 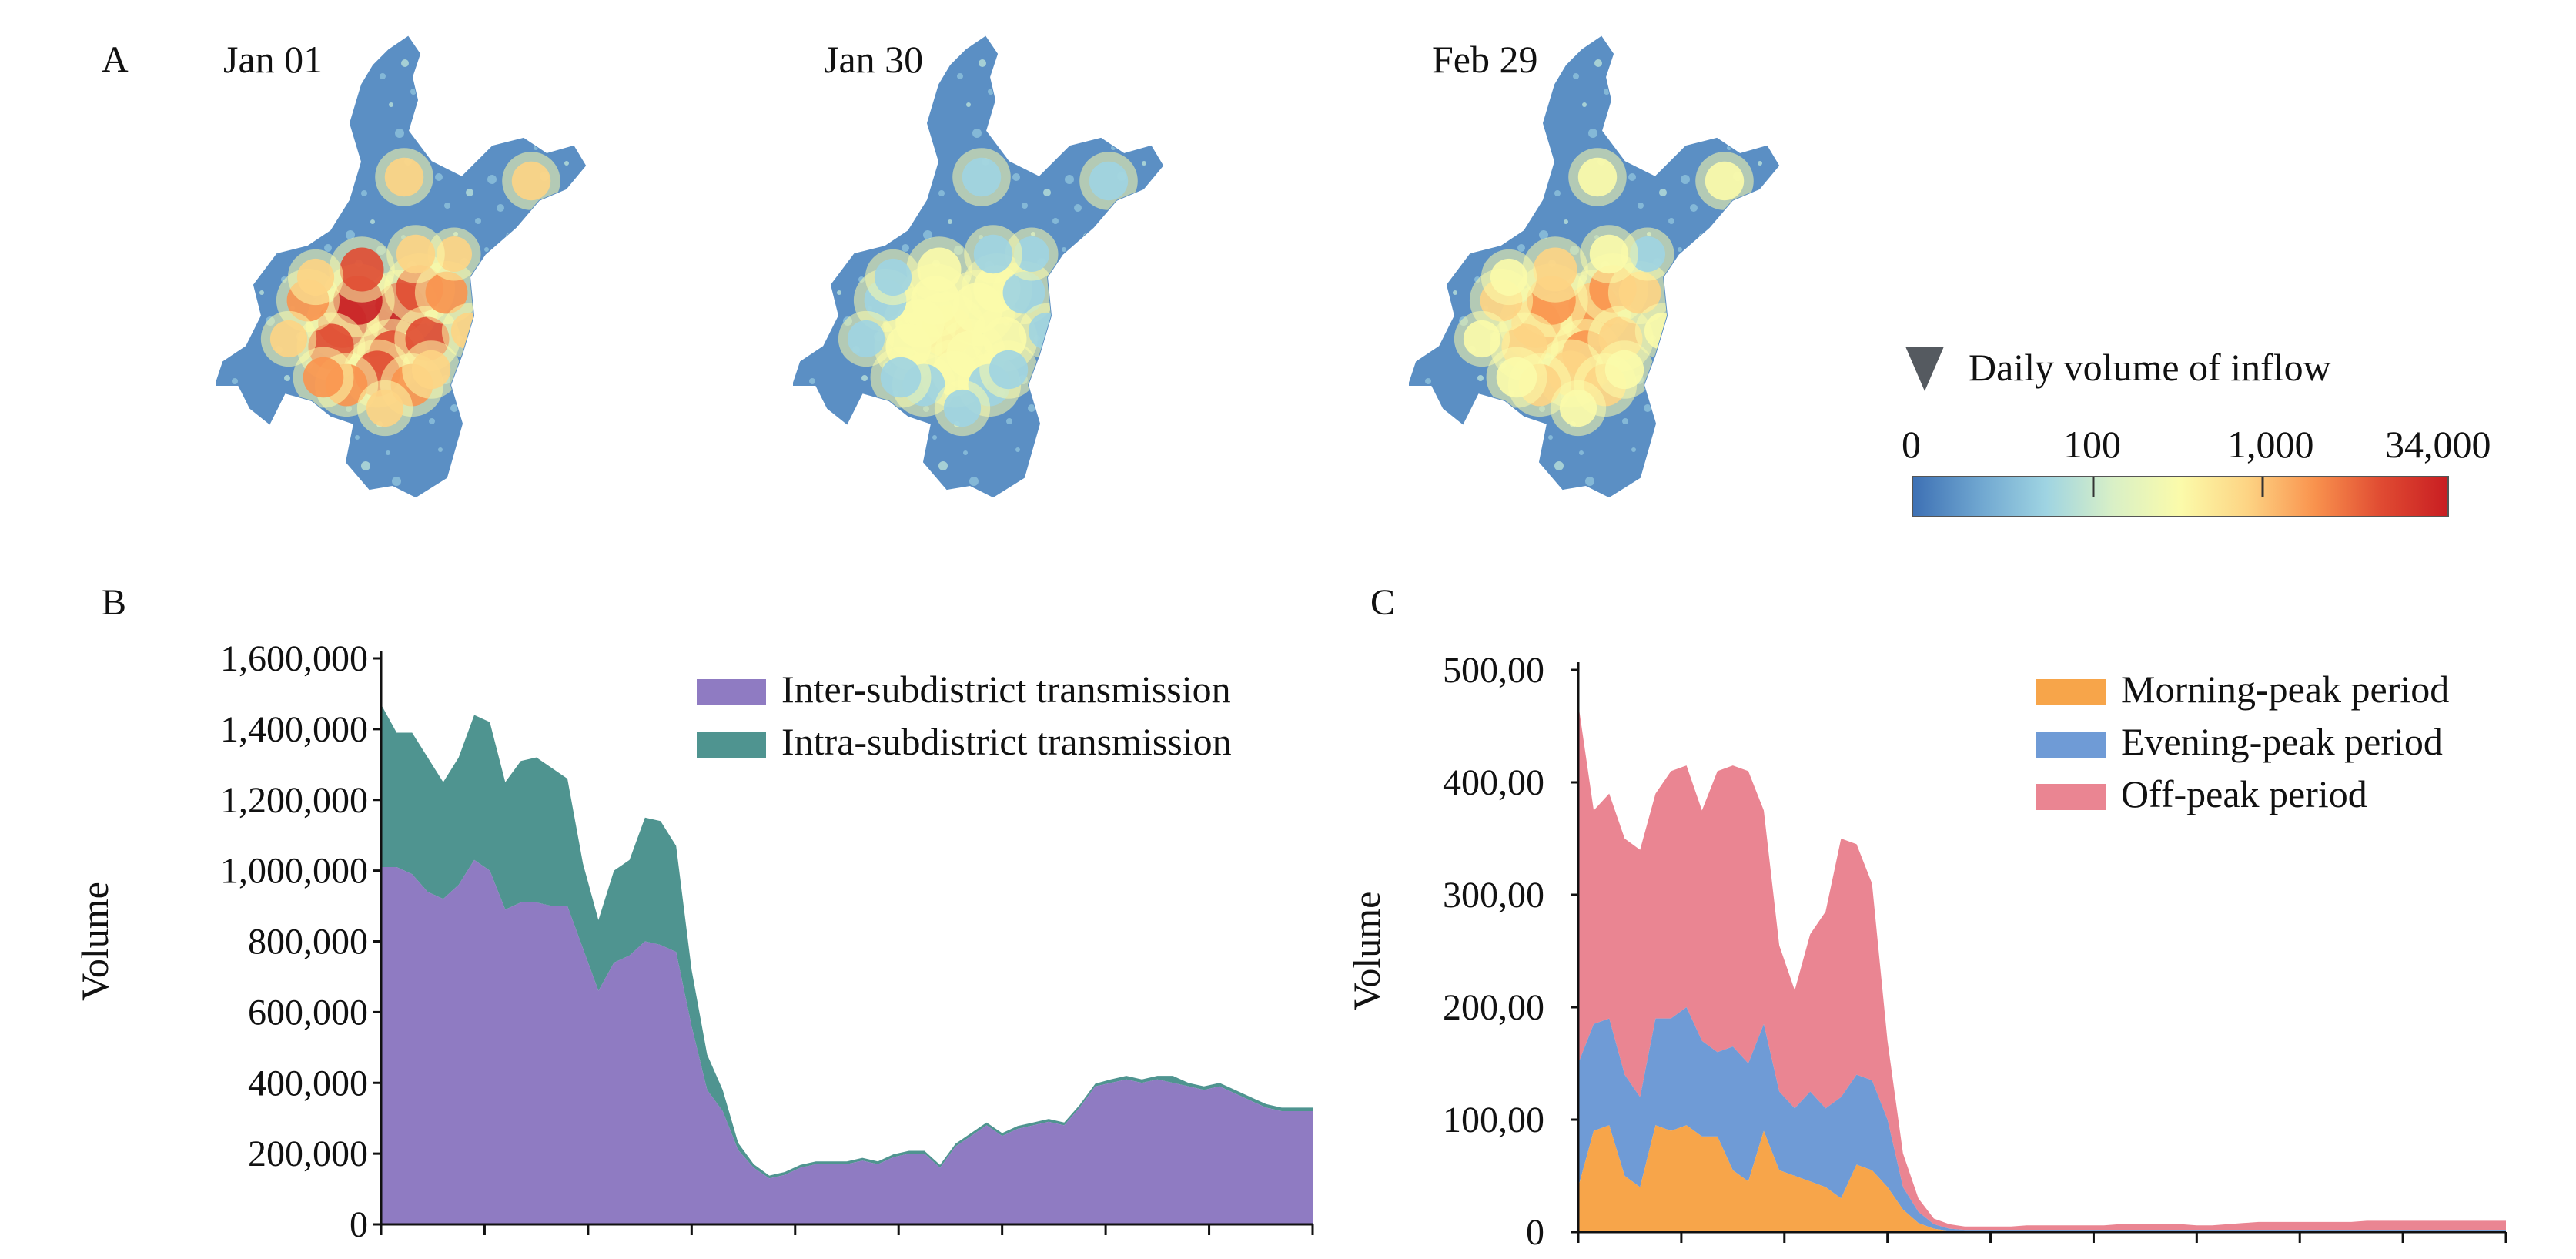 I want to click on inflow-tick-34000: 34,000, so click(x=2438, y=444).